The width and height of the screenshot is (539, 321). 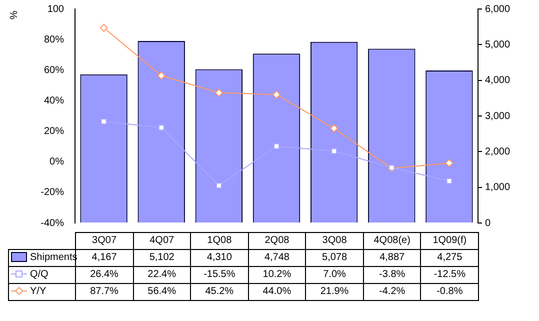 I want to click on x-tick-label: 1Q08, so click(x=219, y=241).